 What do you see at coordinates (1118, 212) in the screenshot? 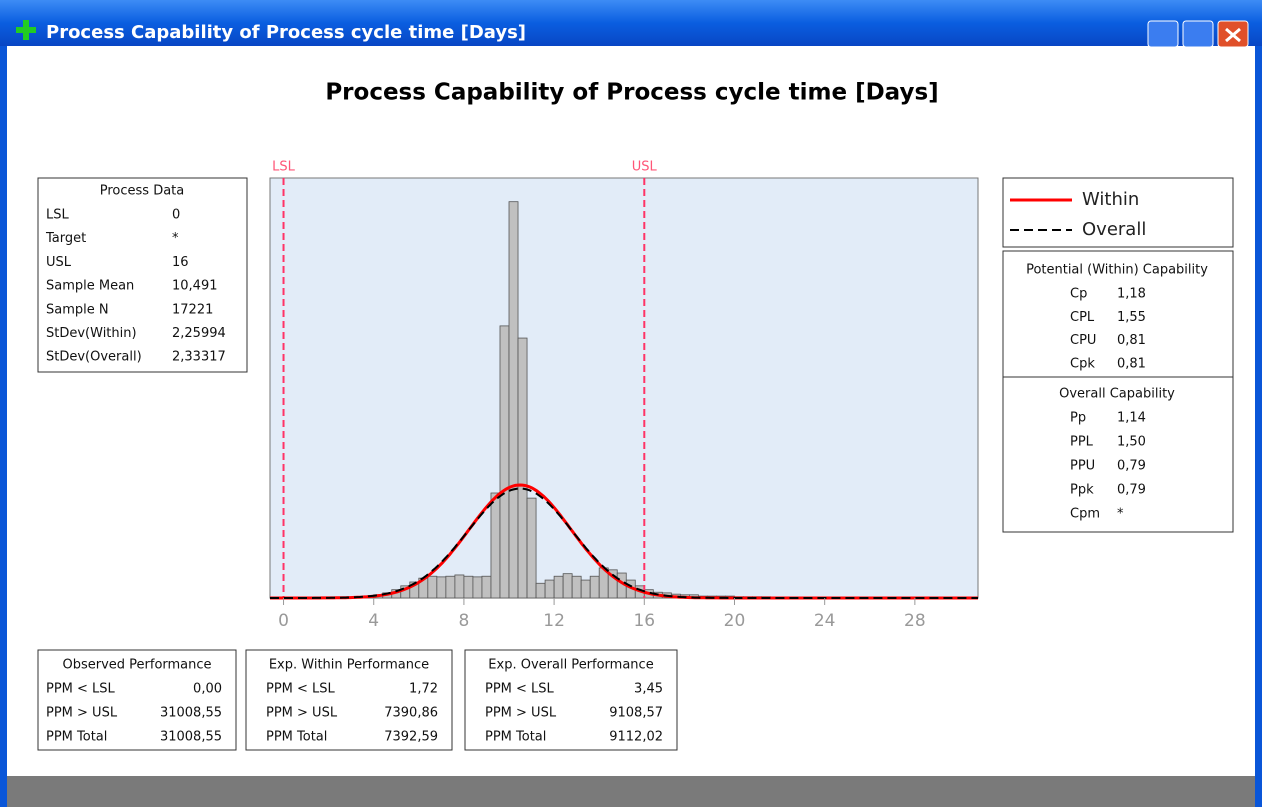
I see `legend` at bounding box center [1118, 212].